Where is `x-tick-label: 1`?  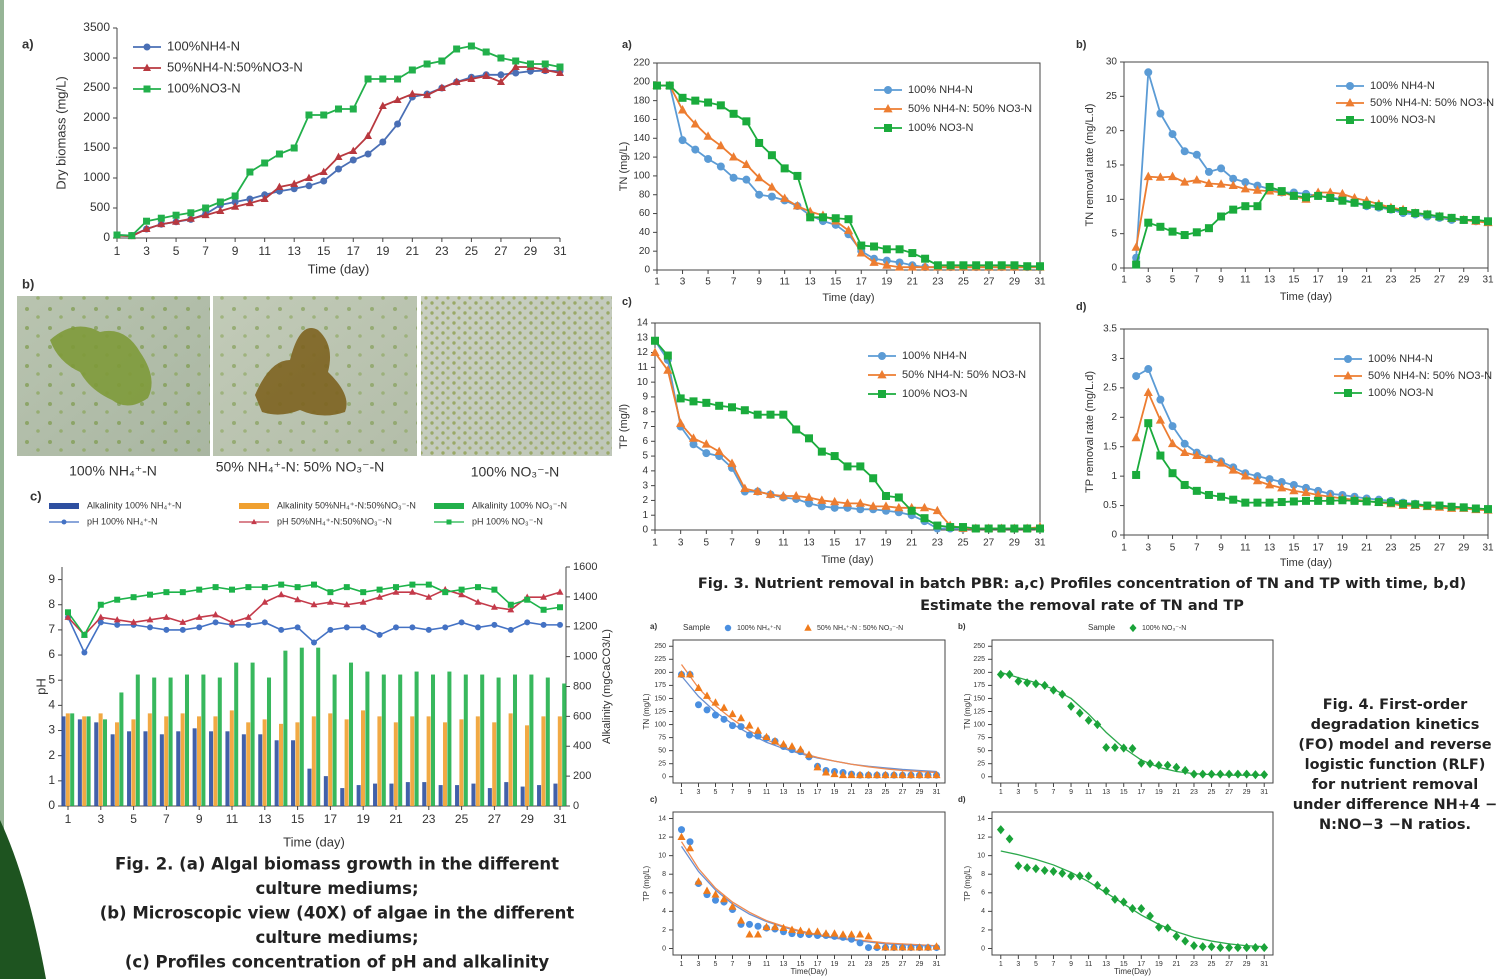 x-tick-label: 1 is located at coordinates (1124, 548).